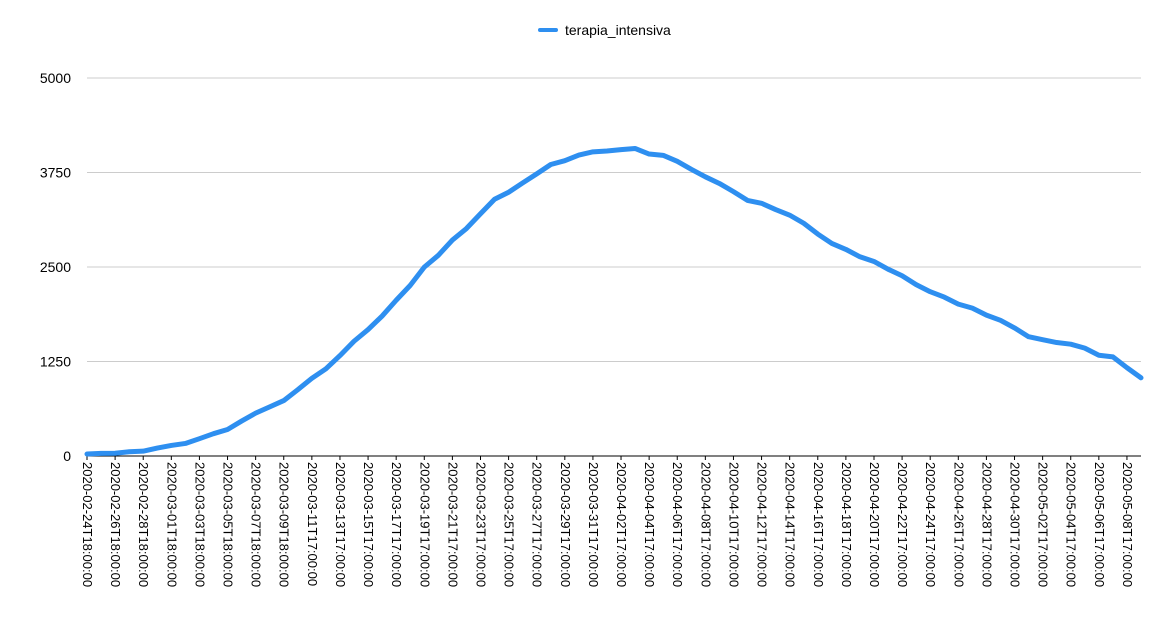 This screenshot has height=632, width=1169. Describe the element at coordinates (55, 362) in the screenshot. I see `y-tick-label: 1250` at that location.